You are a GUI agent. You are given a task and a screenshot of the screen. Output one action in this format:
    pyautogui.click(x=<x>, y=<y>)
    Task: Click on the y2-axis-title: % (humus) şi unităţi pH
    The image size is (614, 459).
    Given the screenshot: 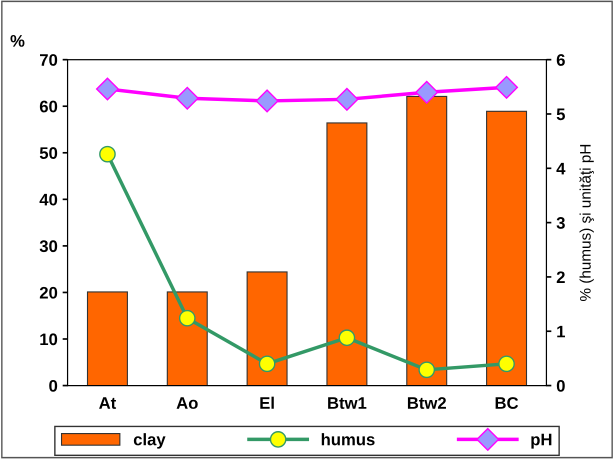 What is the action you would take?
    pyautogui.click(x=586, y=223)
    